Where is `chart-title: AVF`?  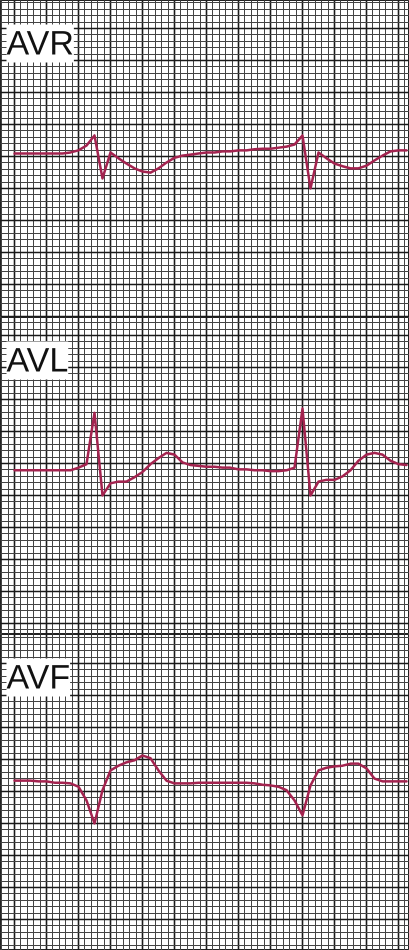 chart-title: AVF is located at coordinates (38, 677).